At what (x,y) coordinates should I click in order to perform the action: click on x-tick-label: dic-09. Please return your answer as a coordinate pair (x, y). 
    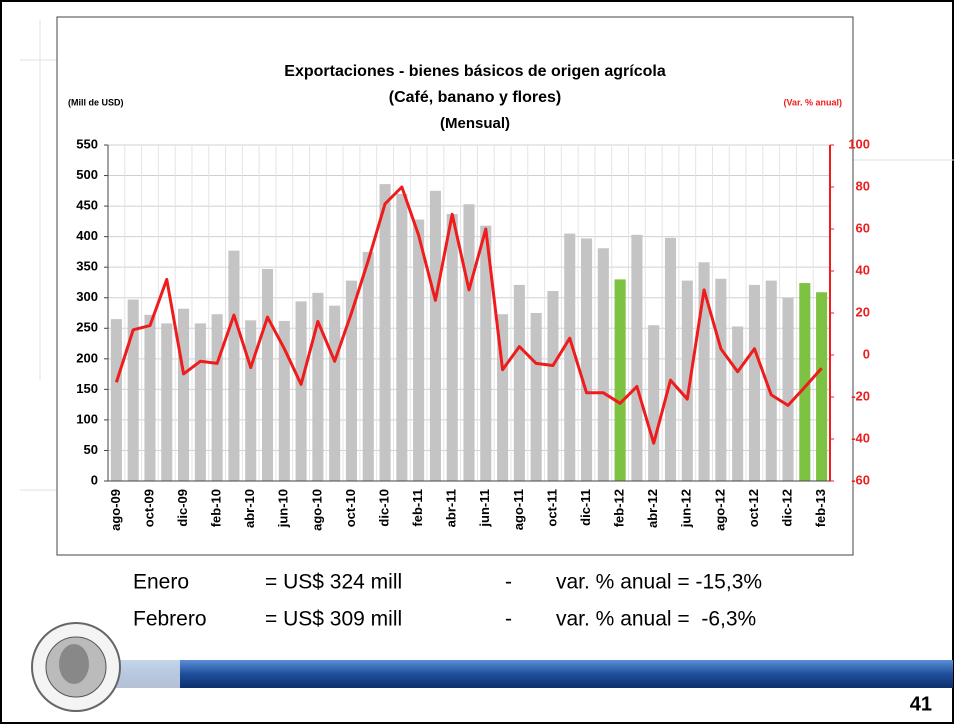
    Looking at the image, I should click on (182, 508).